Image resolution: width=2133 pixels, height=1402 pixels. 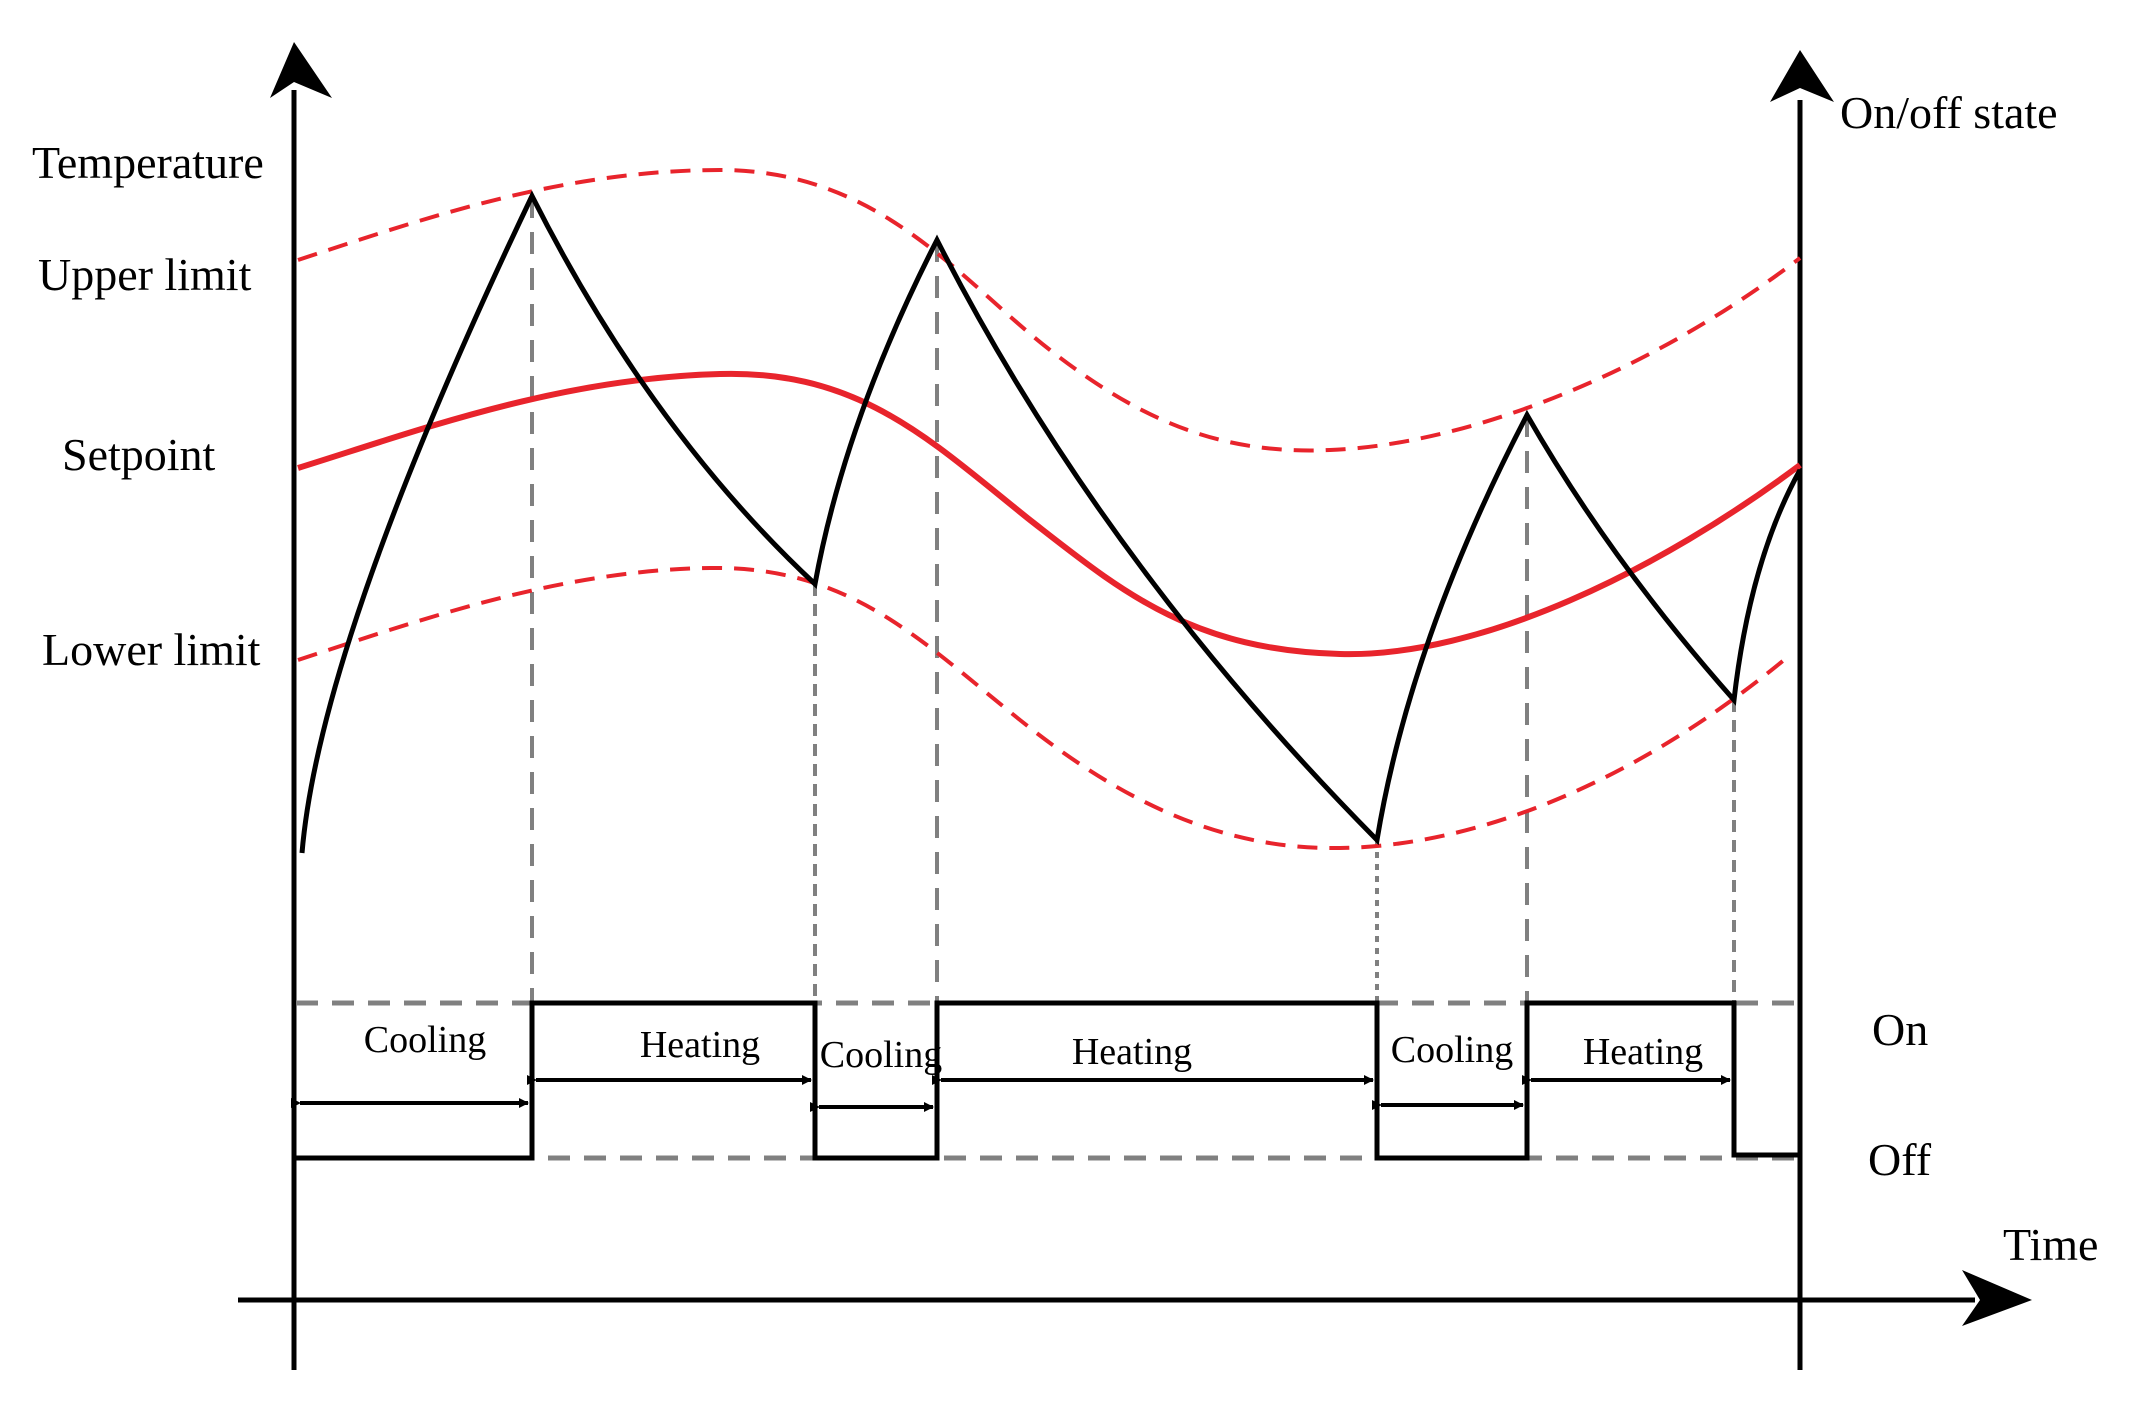 What do you see at coordinates (145, 274) in the screenshot?
I see `upper-limit-label: Upper limit` at bounding box center [145, 274].